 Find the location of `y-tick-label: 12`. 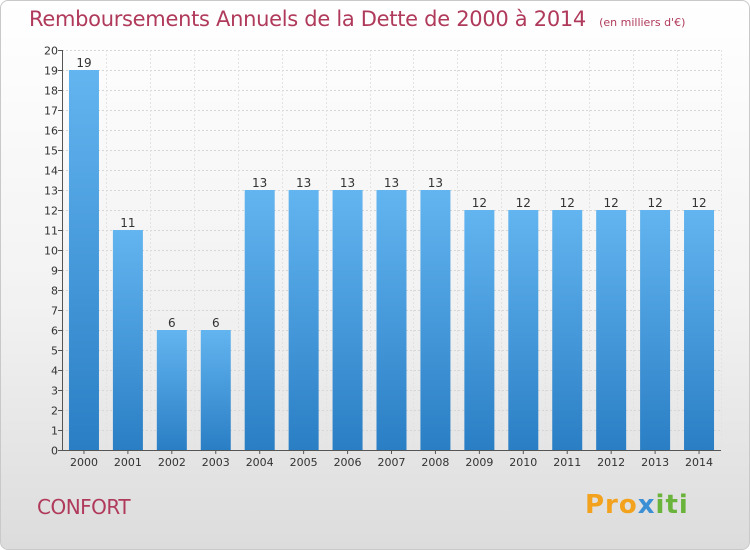

y-tick-label: 12 is located at coordinates (51, 211).